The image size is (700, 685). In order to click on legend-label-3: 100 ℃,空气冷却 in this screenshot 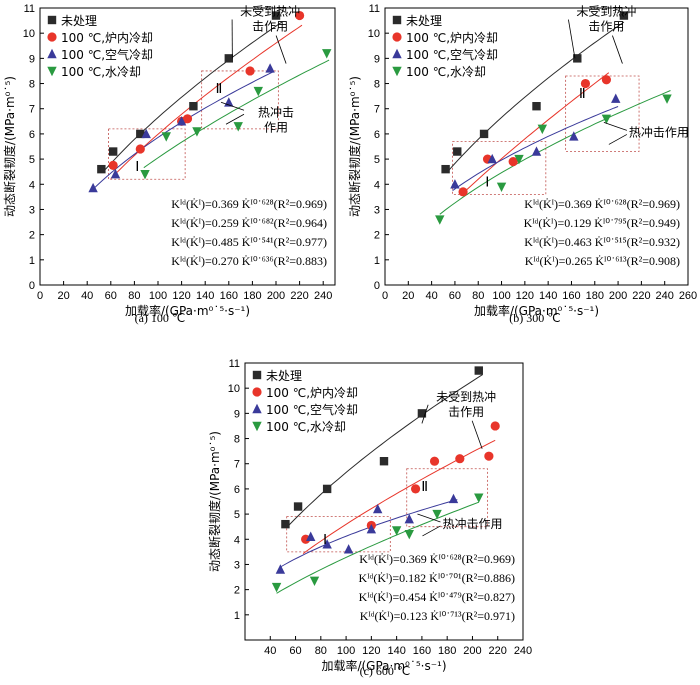, I will do `click(452, 54)`.